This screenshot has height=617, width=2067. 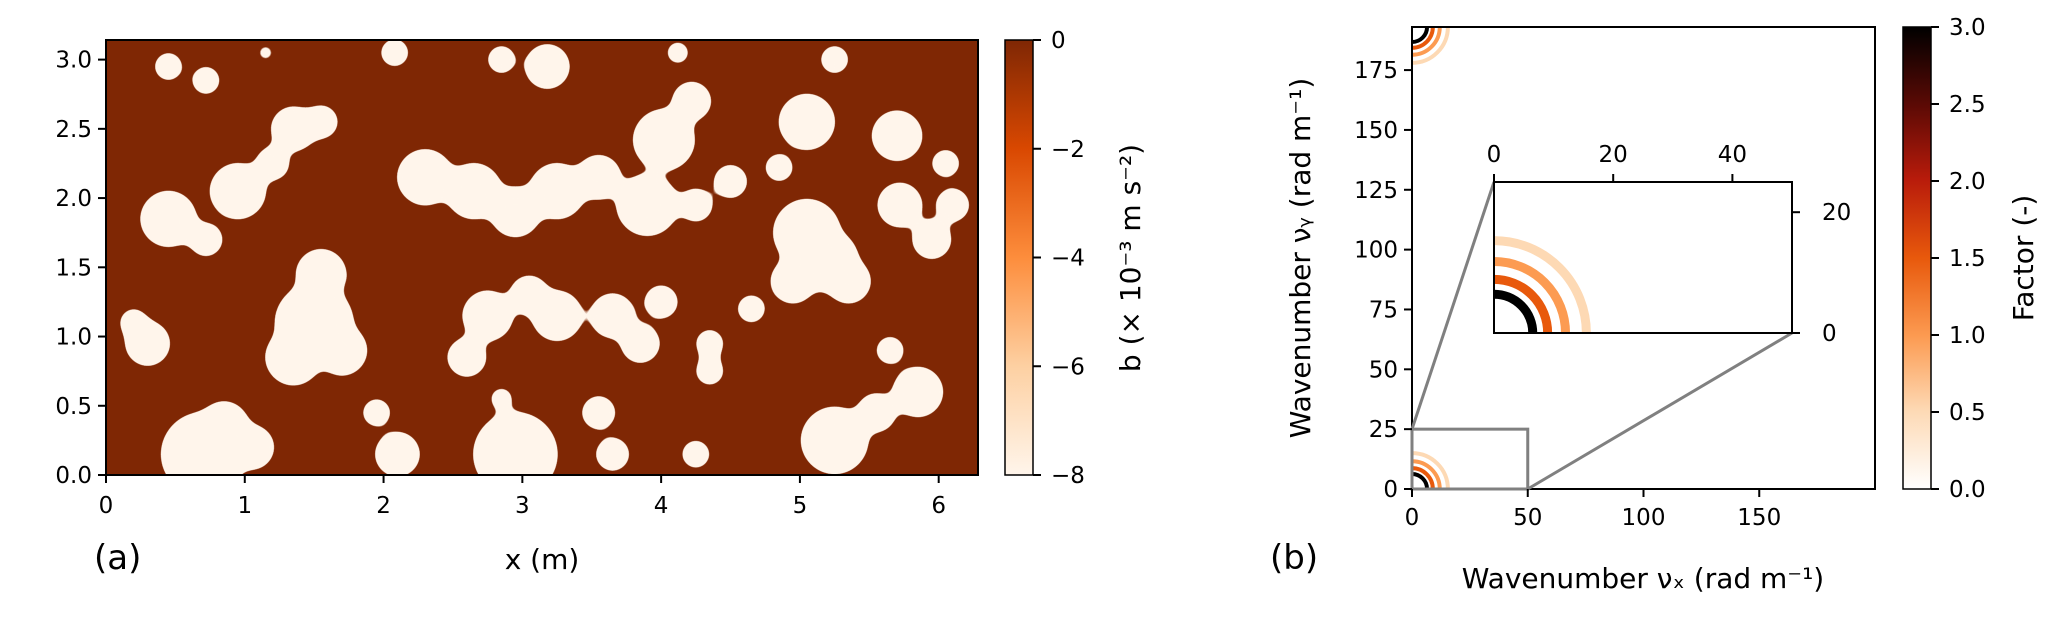 I want to click on colorbar-tick-label: 1.0, so click(x=1967, y=336).